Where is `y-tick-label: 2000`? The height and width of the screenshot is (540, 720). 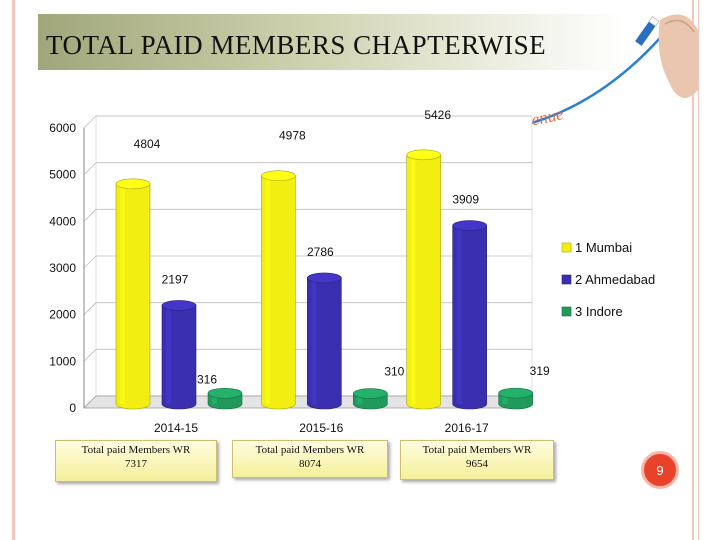
y-tick-label: 2000 is located at coordinates (62, 315).